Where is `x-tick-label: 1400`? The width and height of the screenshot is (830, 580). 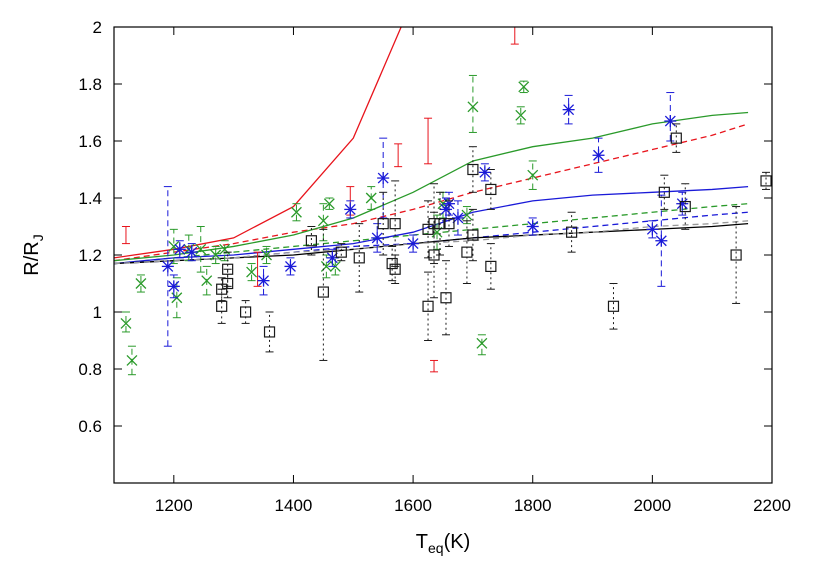
x-tick-label: 1400 is located at coordinates (294, 505).